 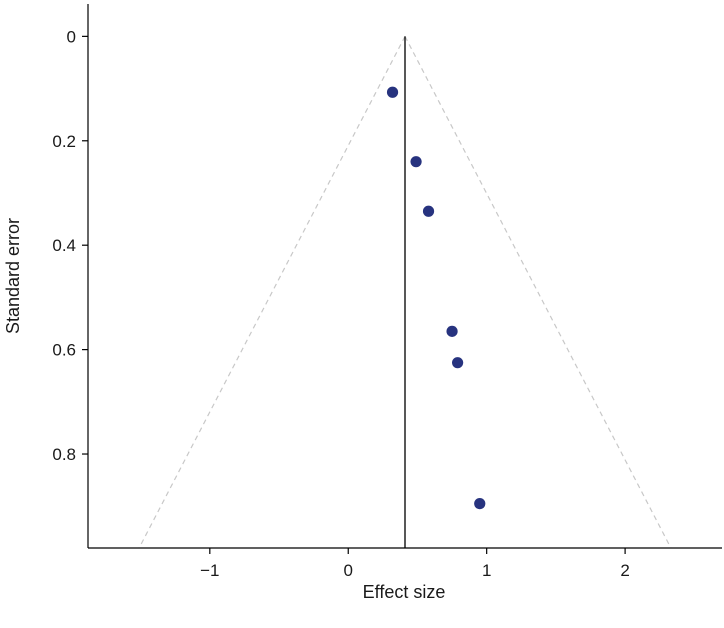 I want to click on x-tick-label: −1, so click(x=209, y=570).